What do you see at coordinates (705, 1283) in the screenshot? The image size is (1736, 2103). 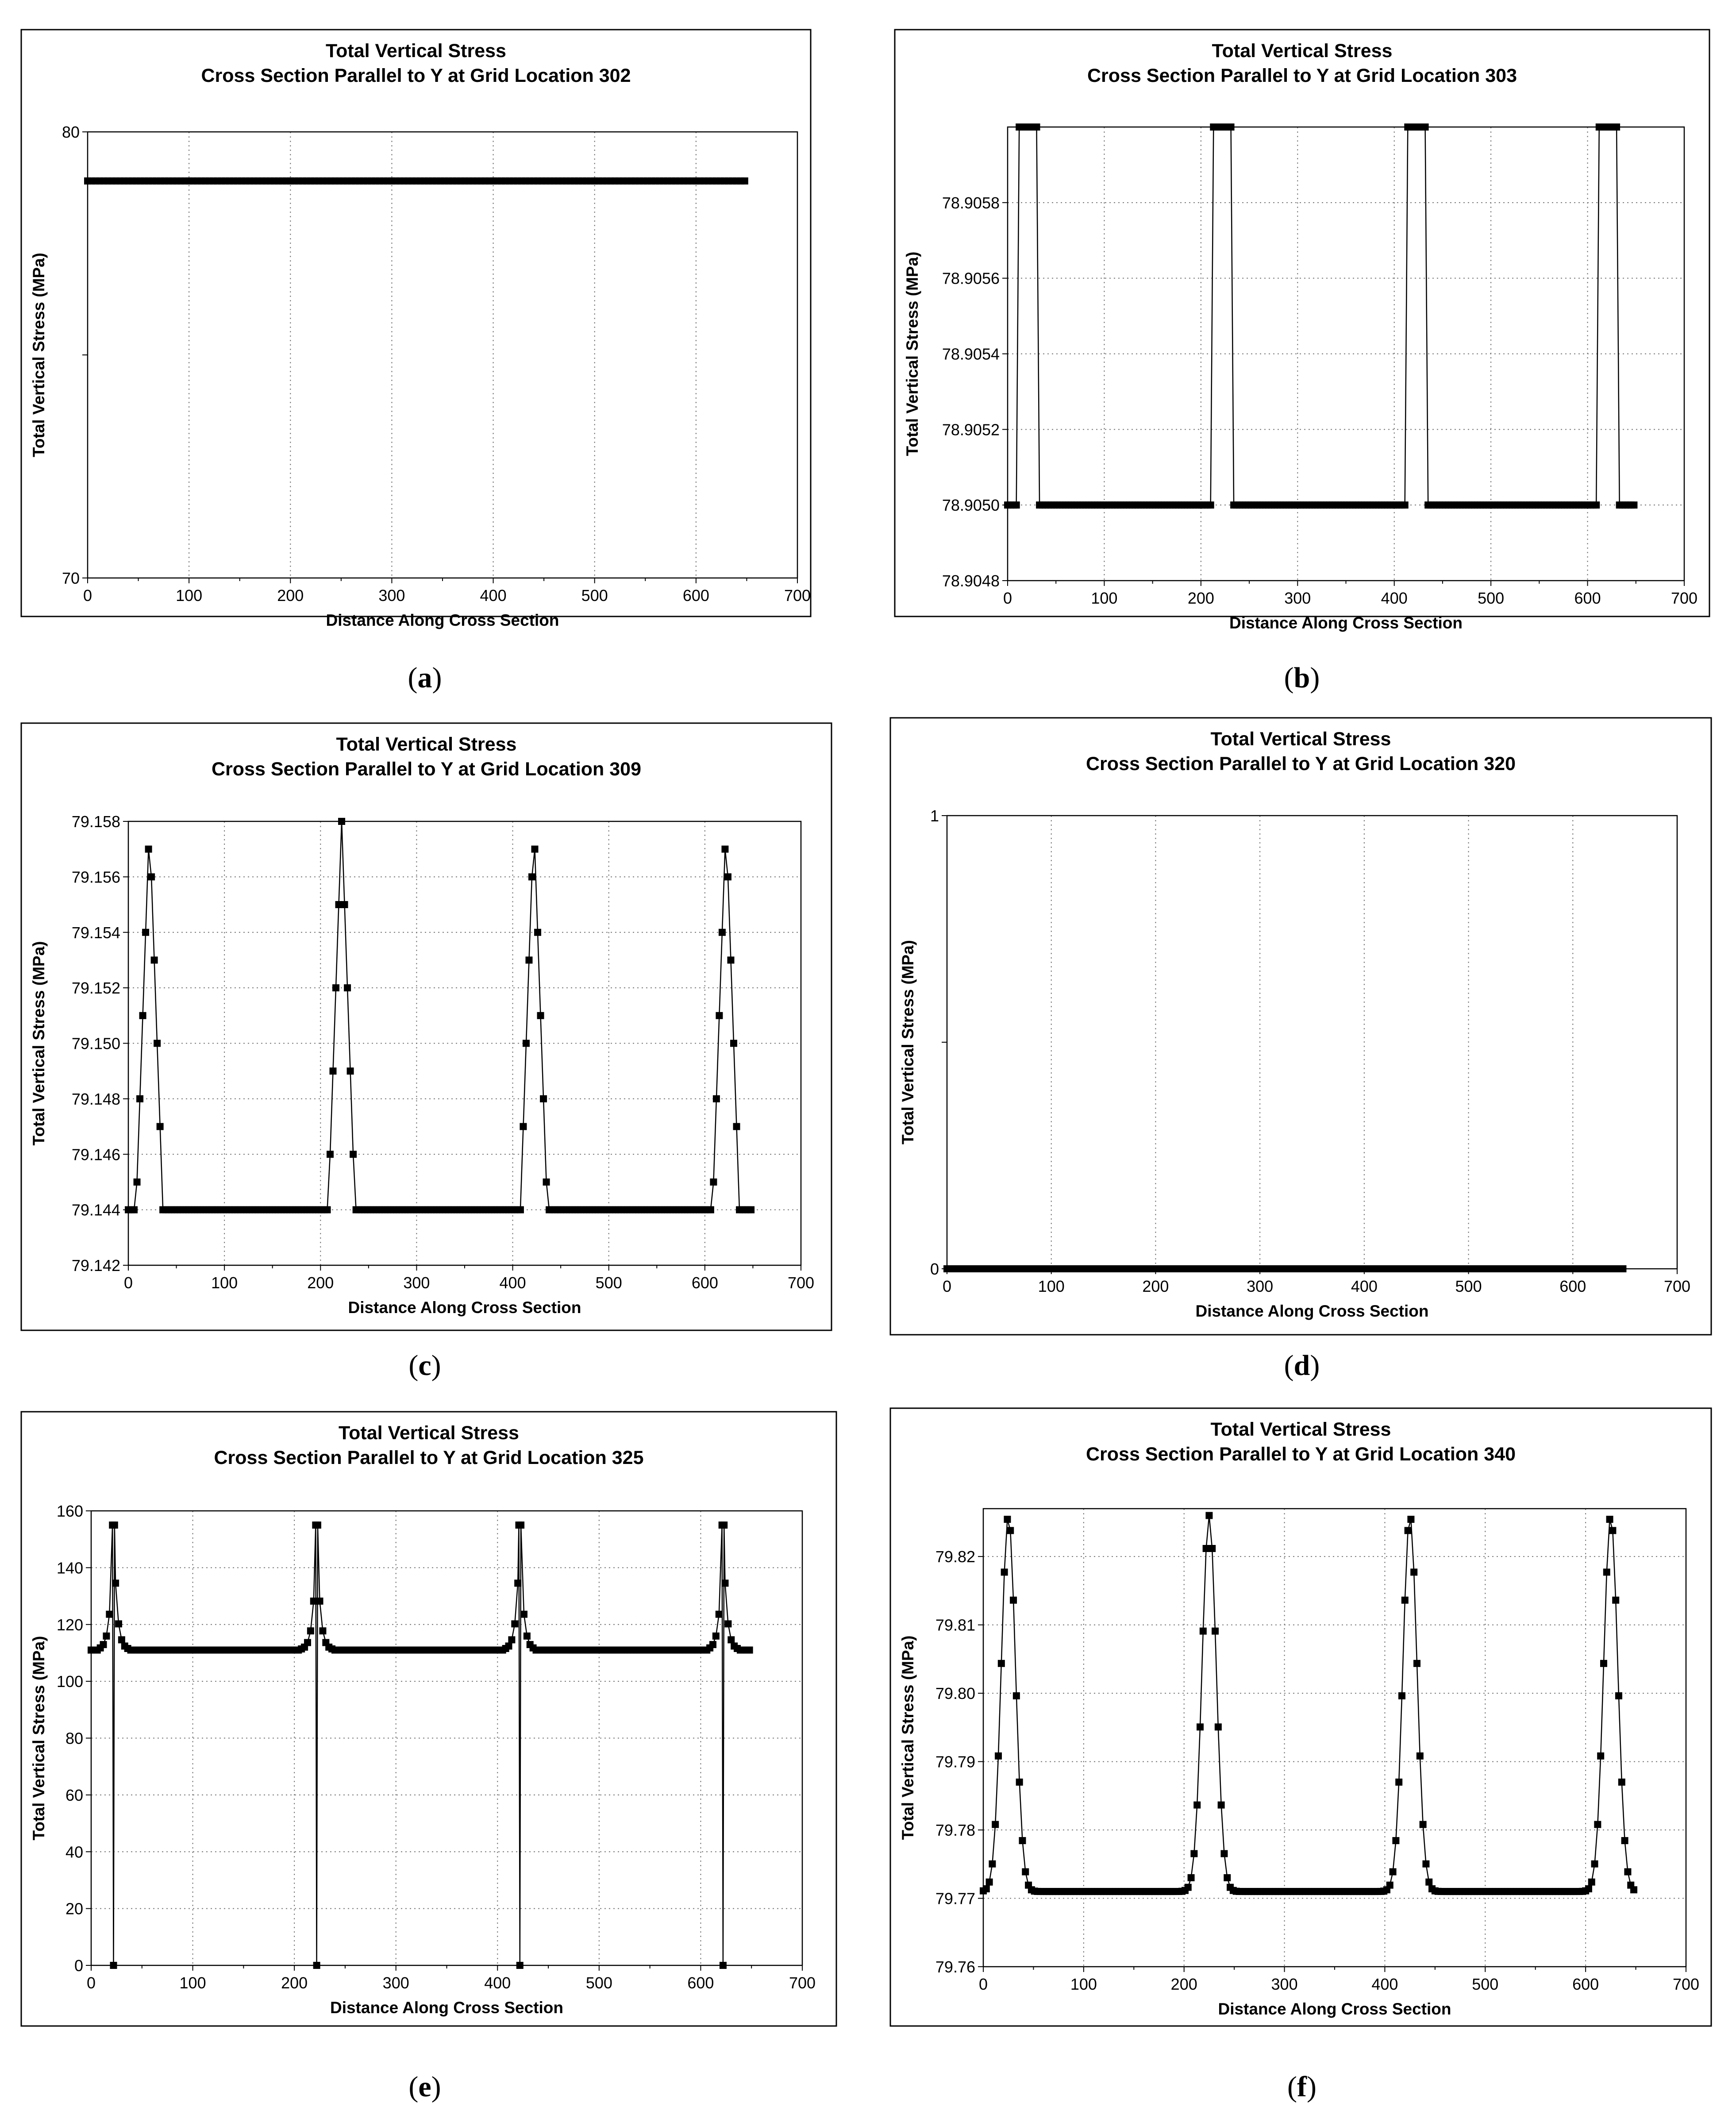 I see `x-tick-label: 600` at bounding box center [705, 1283].